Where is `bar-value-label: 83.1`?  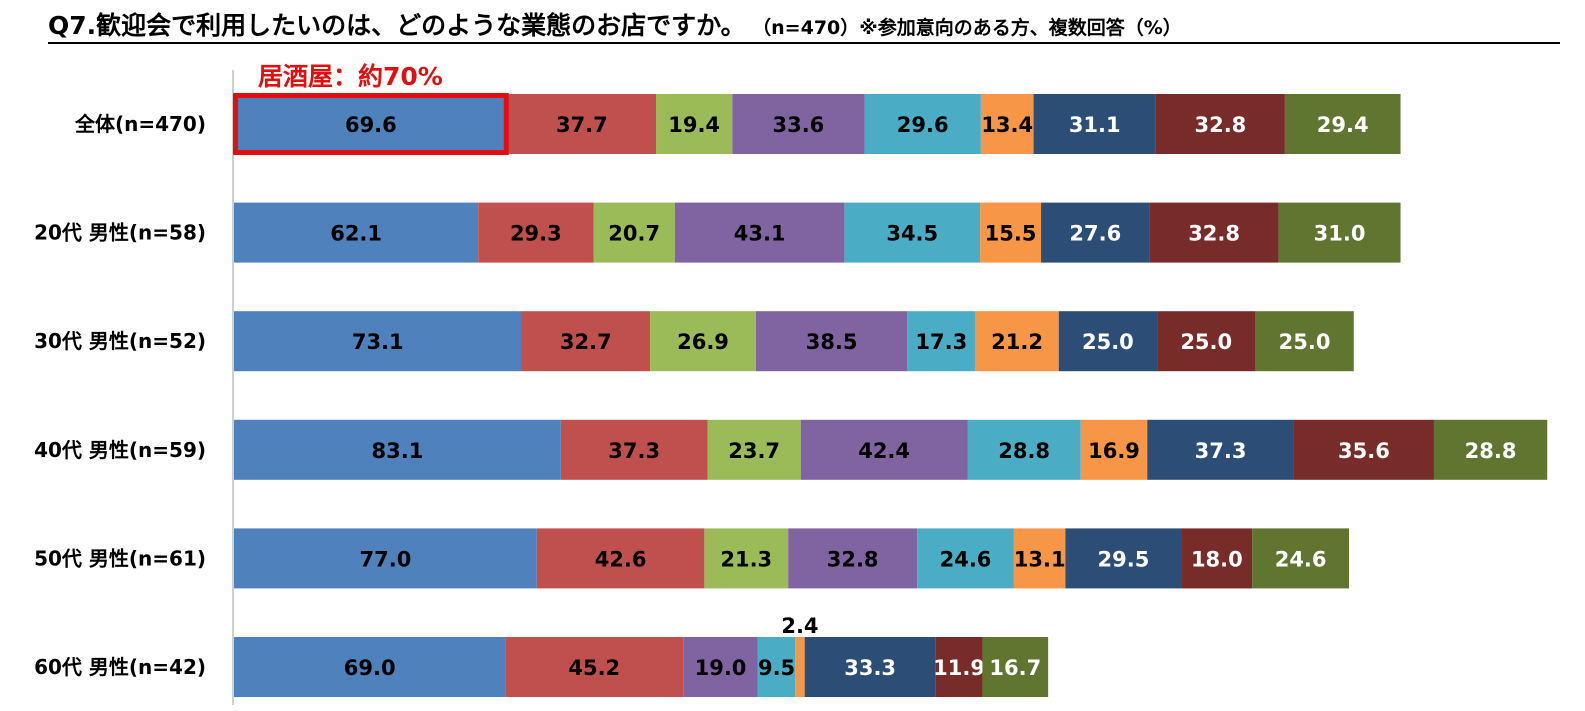 bar-value-label: 83.1 is located at coordinates (398, 451).